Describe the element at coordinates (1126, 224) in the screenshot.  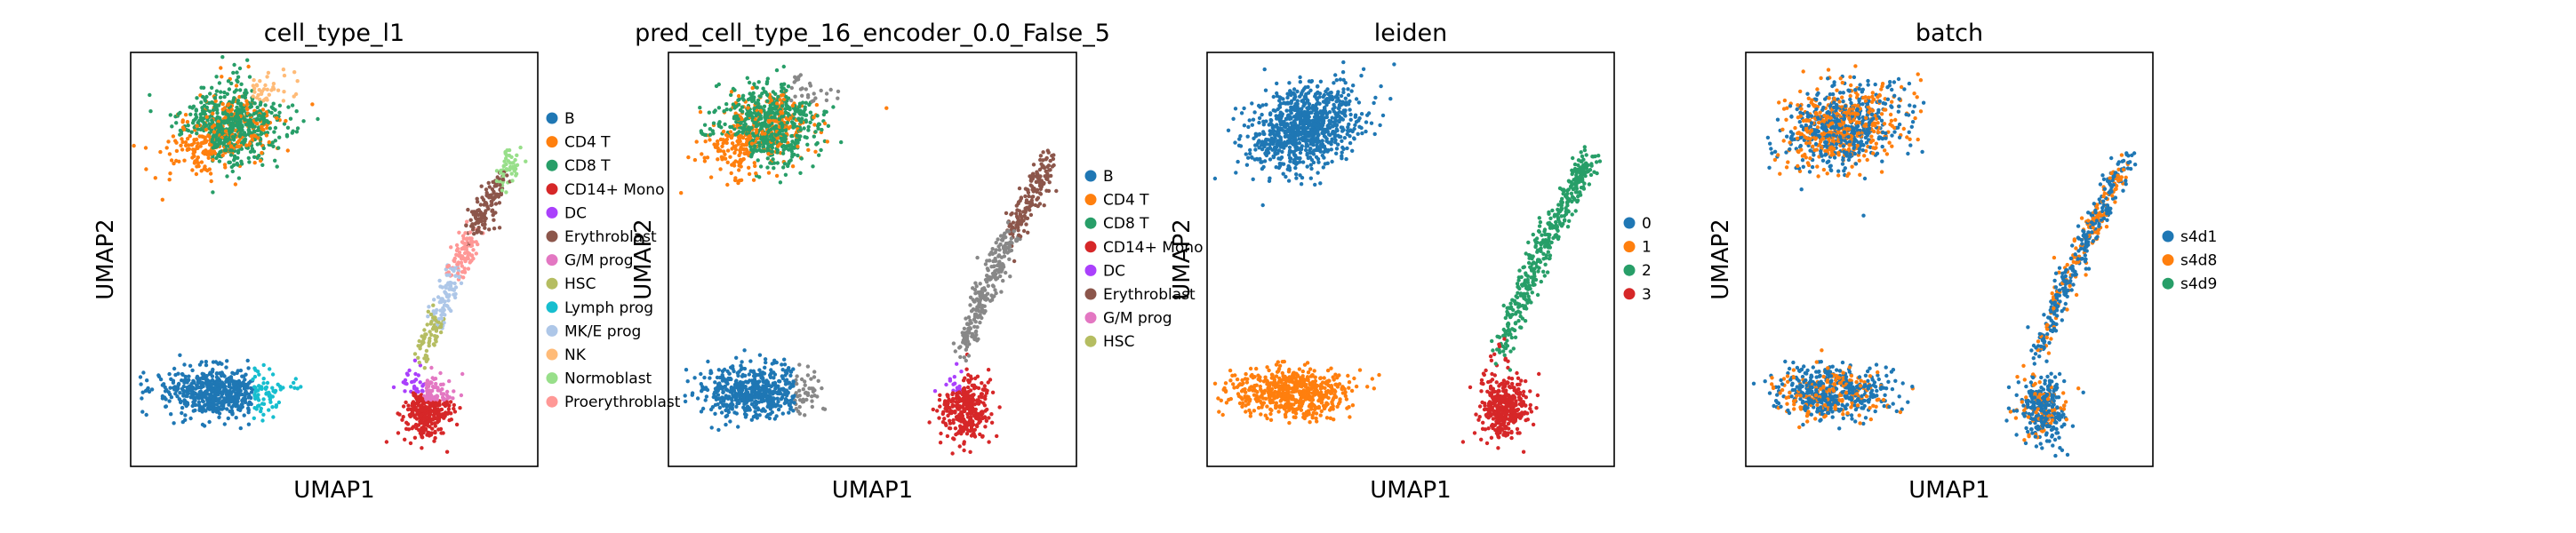
I see `legend-label: CD8 T` at that location.